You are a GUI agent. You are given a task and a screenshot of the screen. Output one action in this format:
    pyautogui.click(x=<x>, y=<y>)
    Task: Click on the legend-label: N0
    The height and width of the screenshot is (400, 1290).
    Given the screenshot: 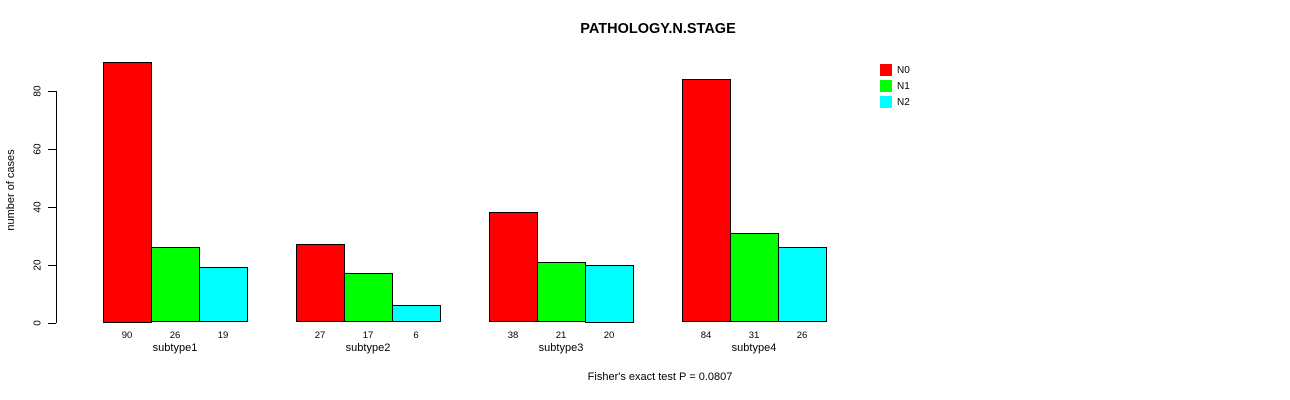 What is the action you would take?
    pyautogui.click(x=903, y=70)
    